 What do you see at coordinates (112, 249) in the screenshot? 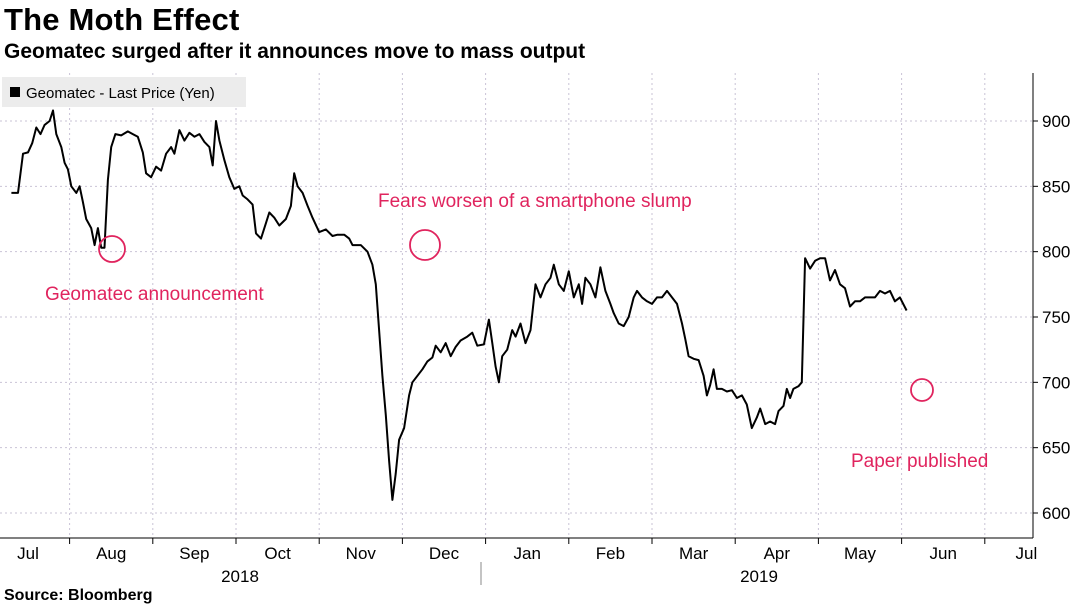
I see `annotation-circle-announcement` at bounding box center [112, 249].